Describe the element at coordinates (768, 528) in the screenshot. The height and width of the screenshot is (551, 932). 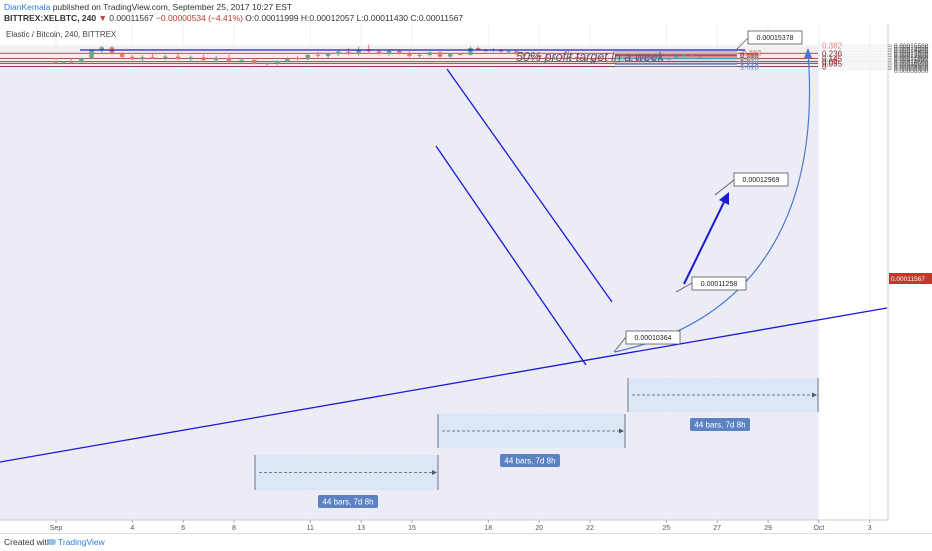
I see `x-tick-label-12: 29` at that location.